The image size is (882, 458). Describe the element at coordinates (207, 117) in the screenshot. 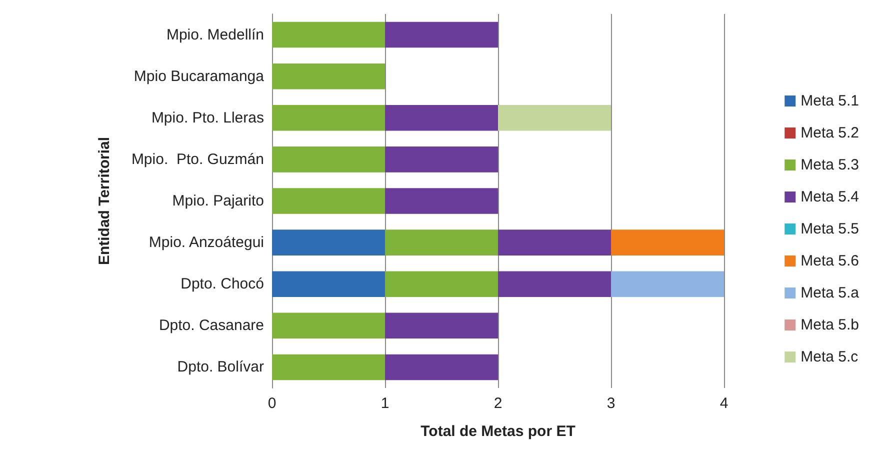

I see `y-tick-label: Mpio. Pto. Lleras` at that location.